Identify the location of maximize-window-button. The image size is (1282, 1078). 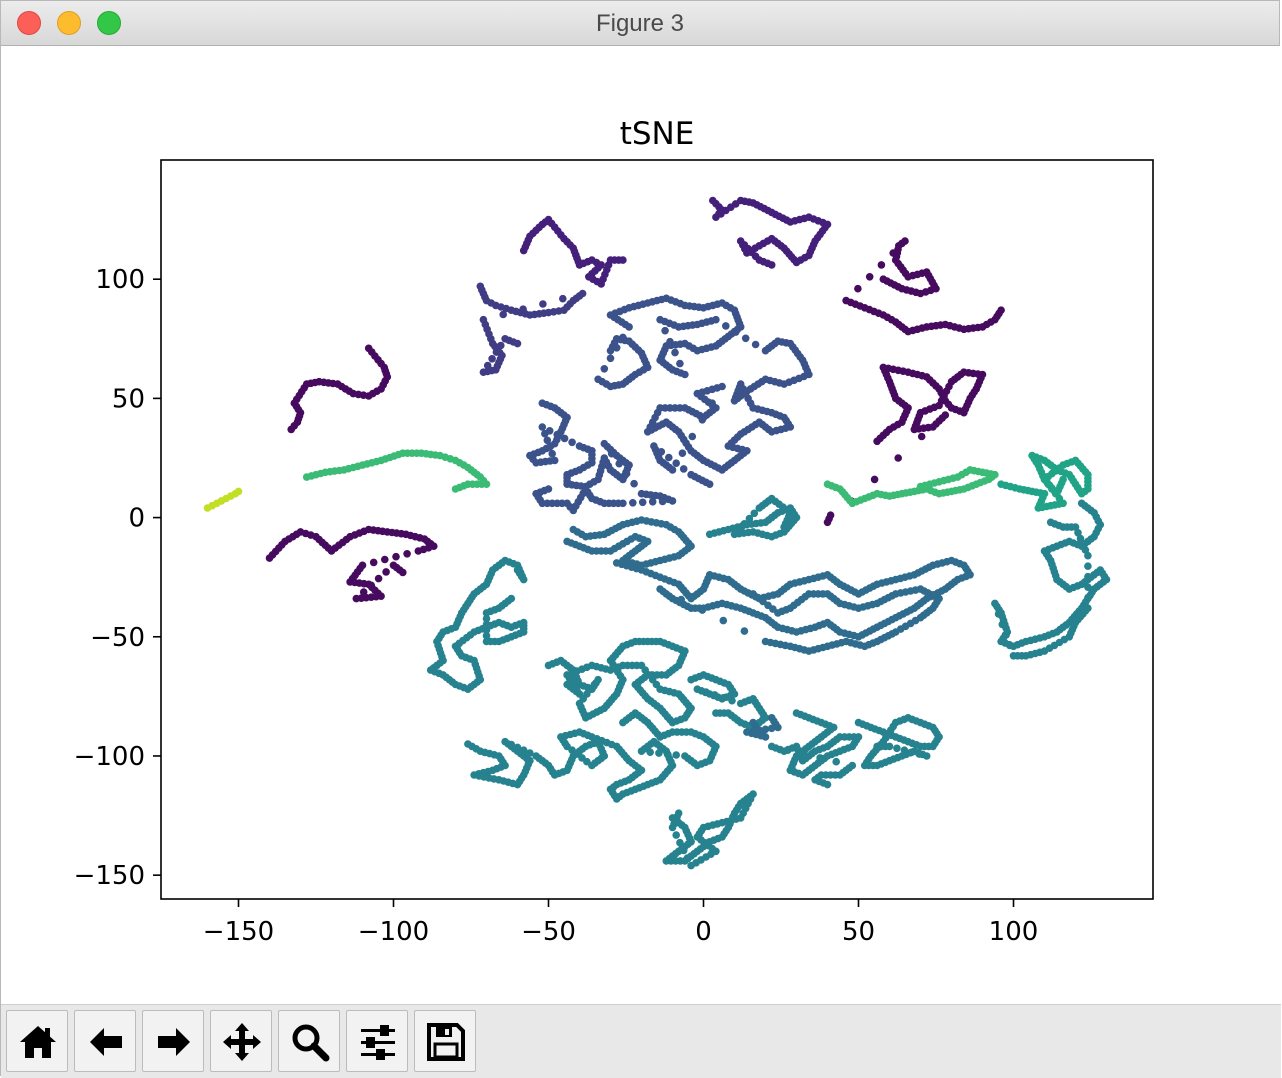
(109, 23).